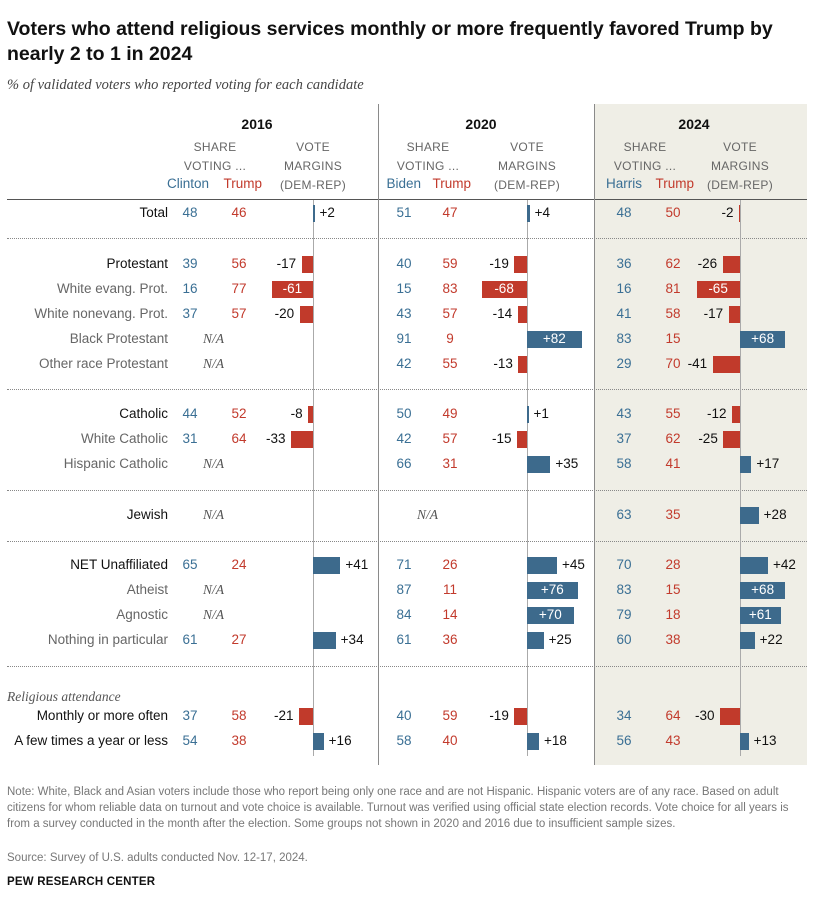  Describe the element at coordinates (404, 212) in the screenshot. I see `dem-share: 51` at that location.